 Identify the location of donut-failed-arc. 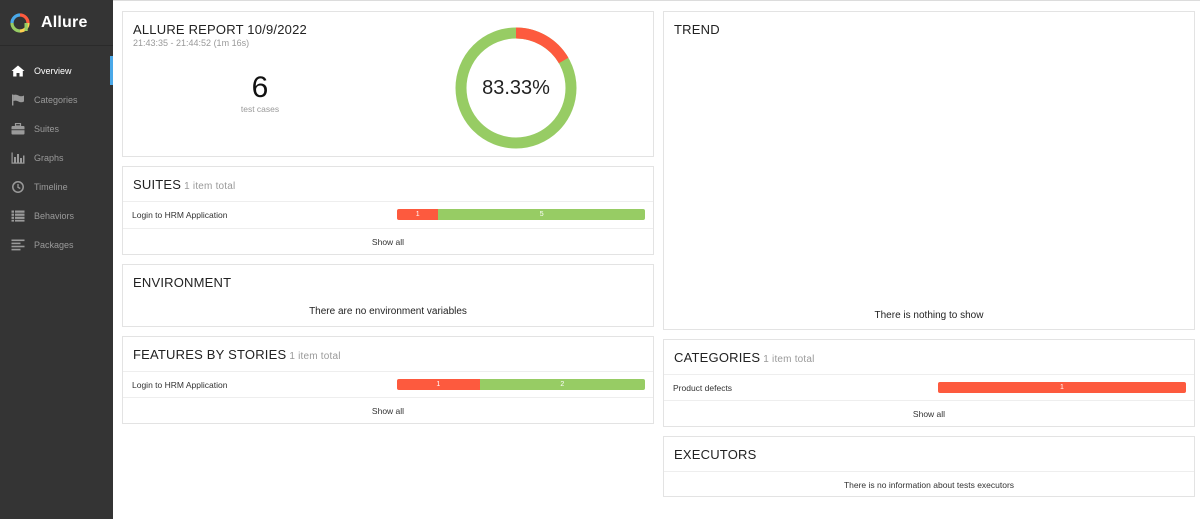
(542, 45).